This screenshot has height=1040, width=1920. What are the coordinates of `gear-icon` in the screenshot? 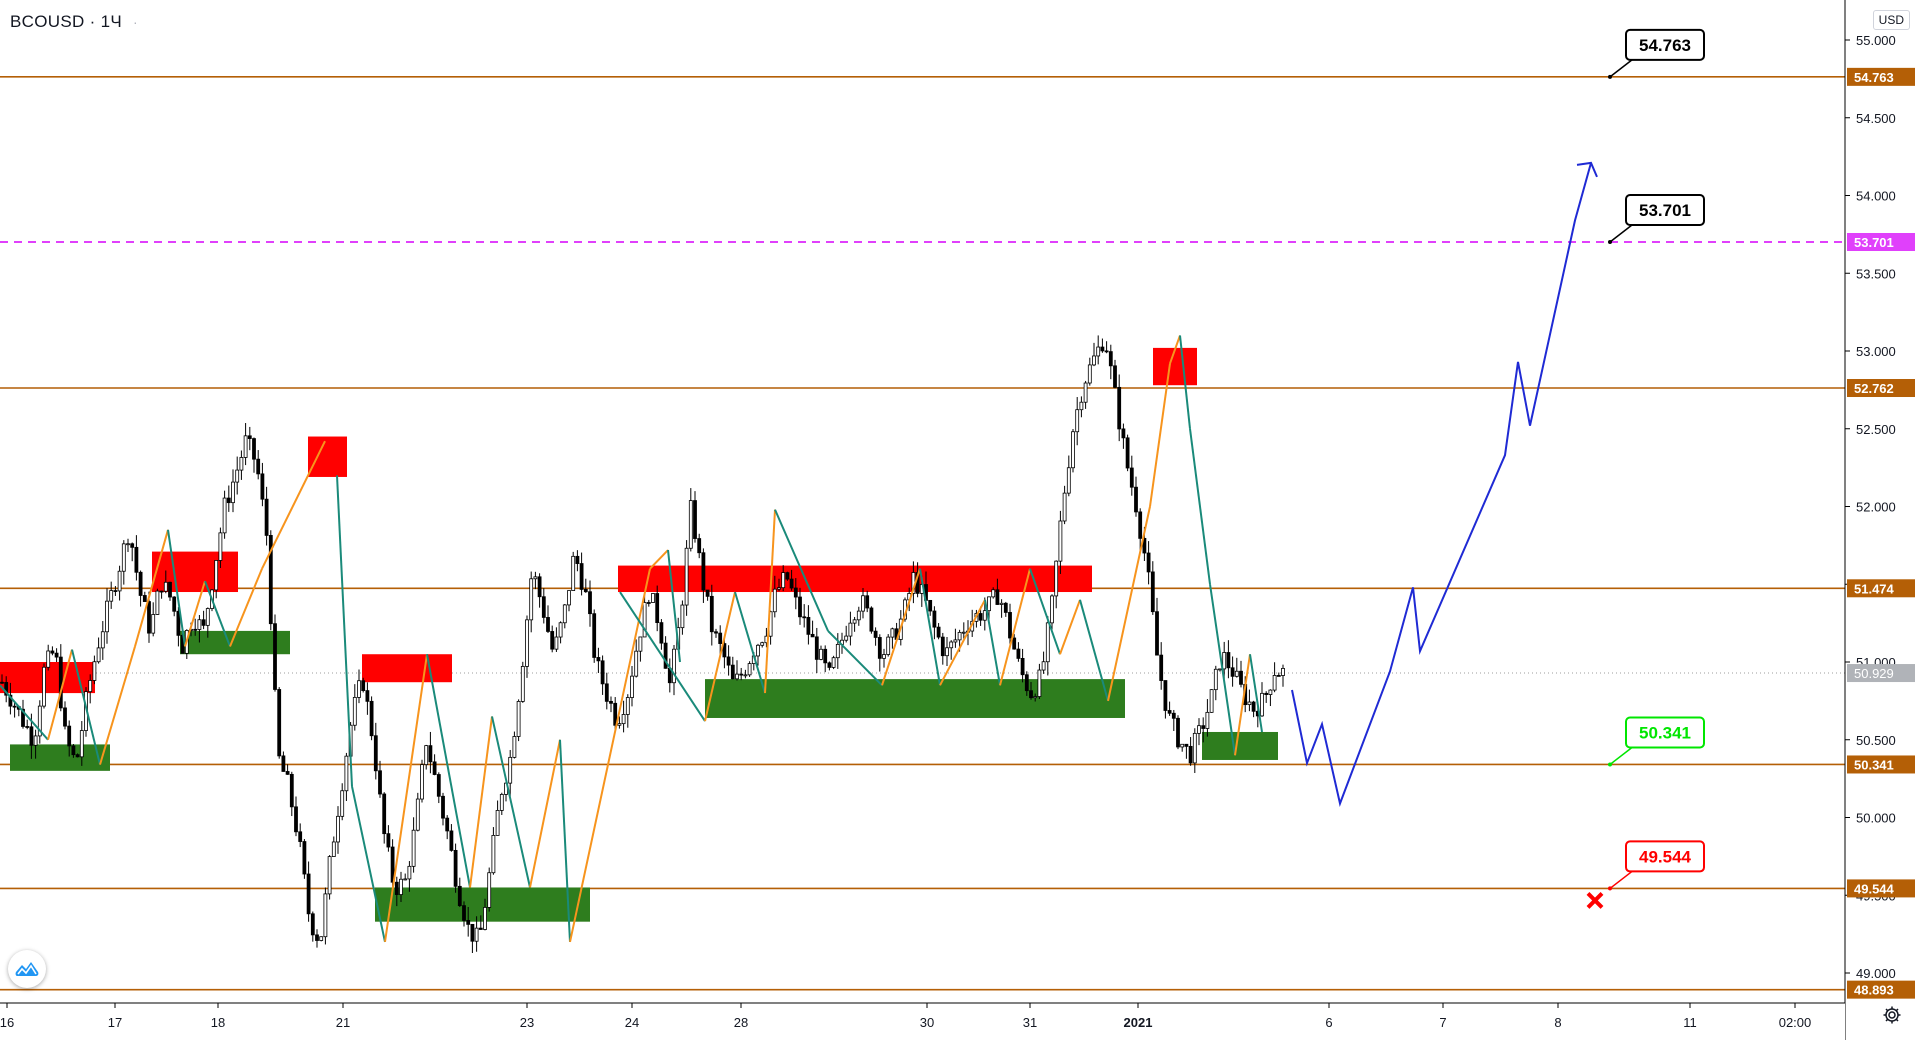 It's located at (1892, 1017).